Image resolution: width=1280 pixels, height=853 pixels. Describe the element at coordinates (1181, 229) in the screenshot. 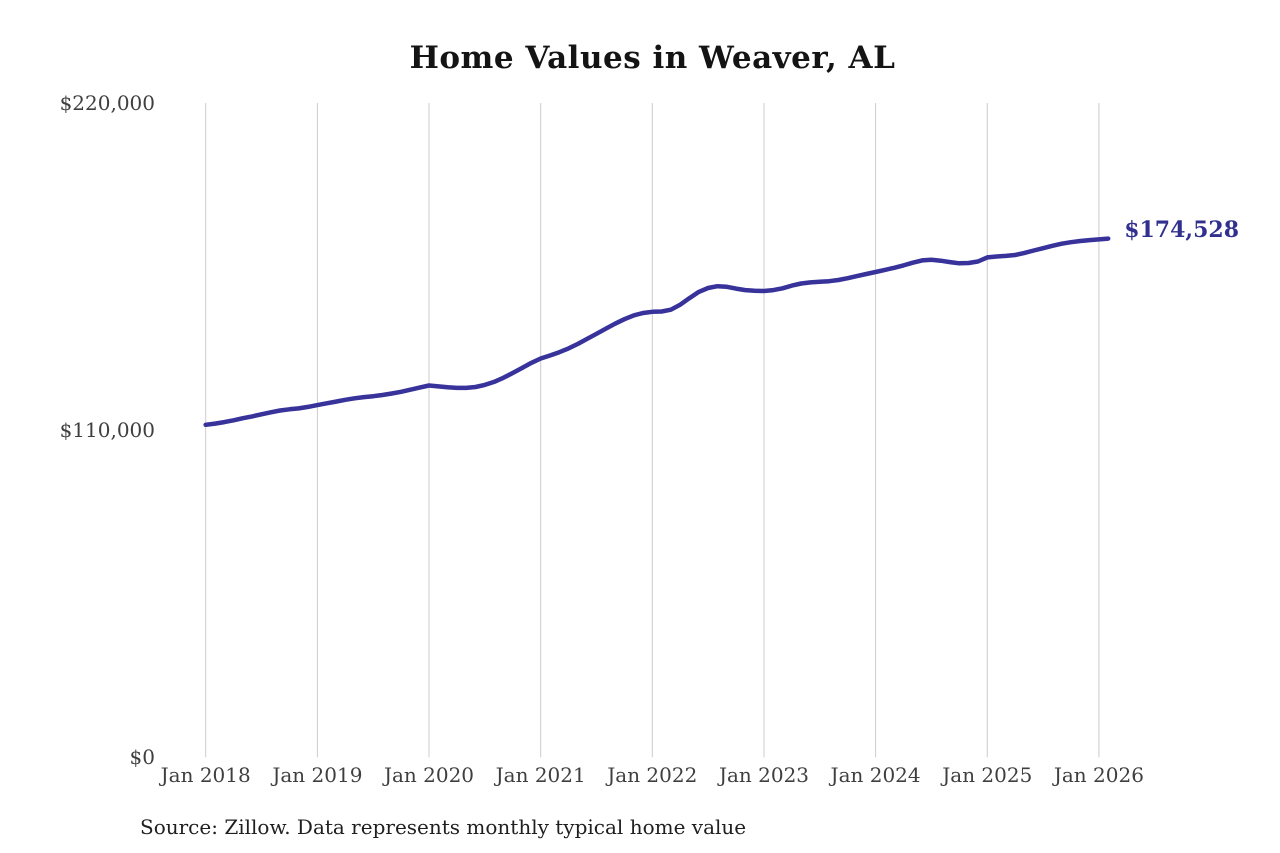

I see `current-value-label: $174,528` at that location.